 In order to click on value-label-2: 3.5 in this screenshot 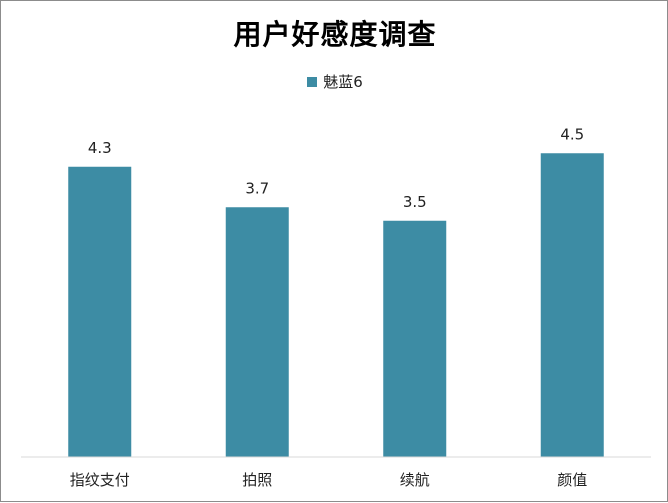, I will do `click(415, 202)`.